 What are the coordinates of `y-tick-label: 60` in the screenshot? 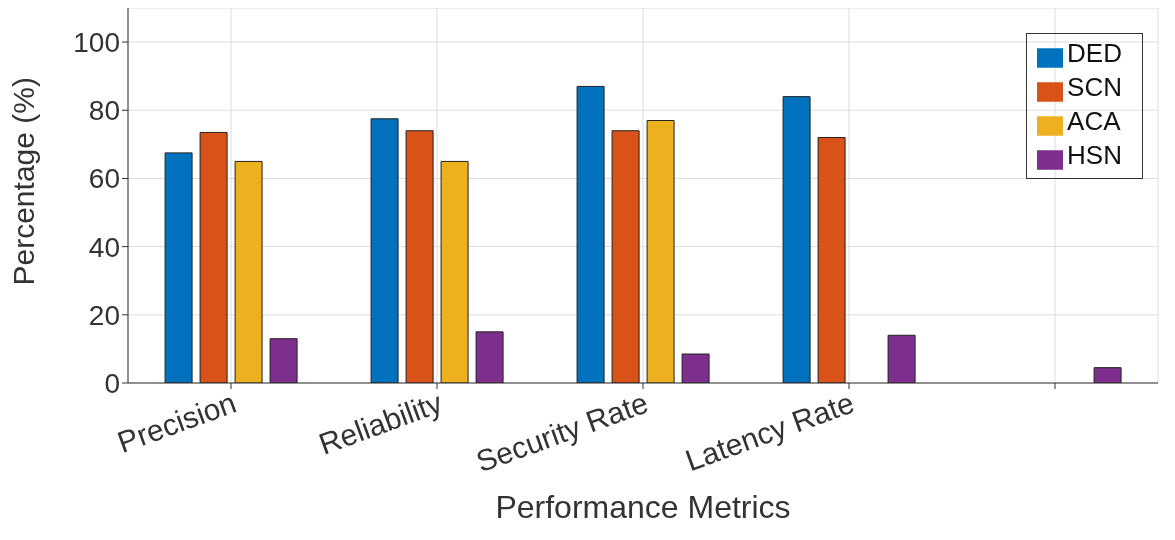 It's located at (104, 179).